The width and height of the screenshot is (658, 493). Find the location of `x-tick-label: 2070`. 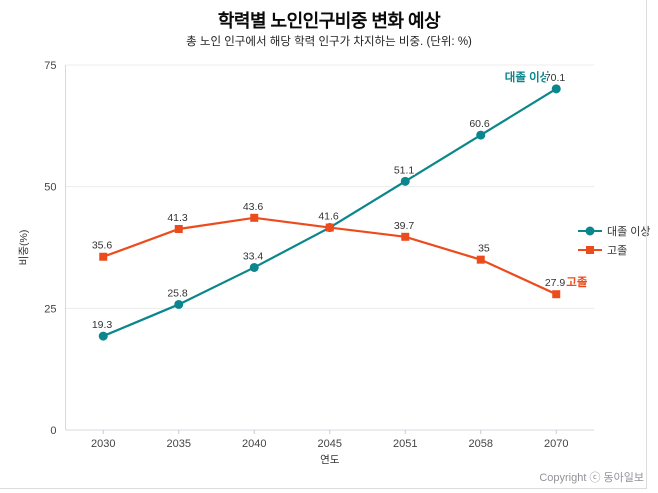

x-tick-label: 2070 is located at coordinates (556, 444).